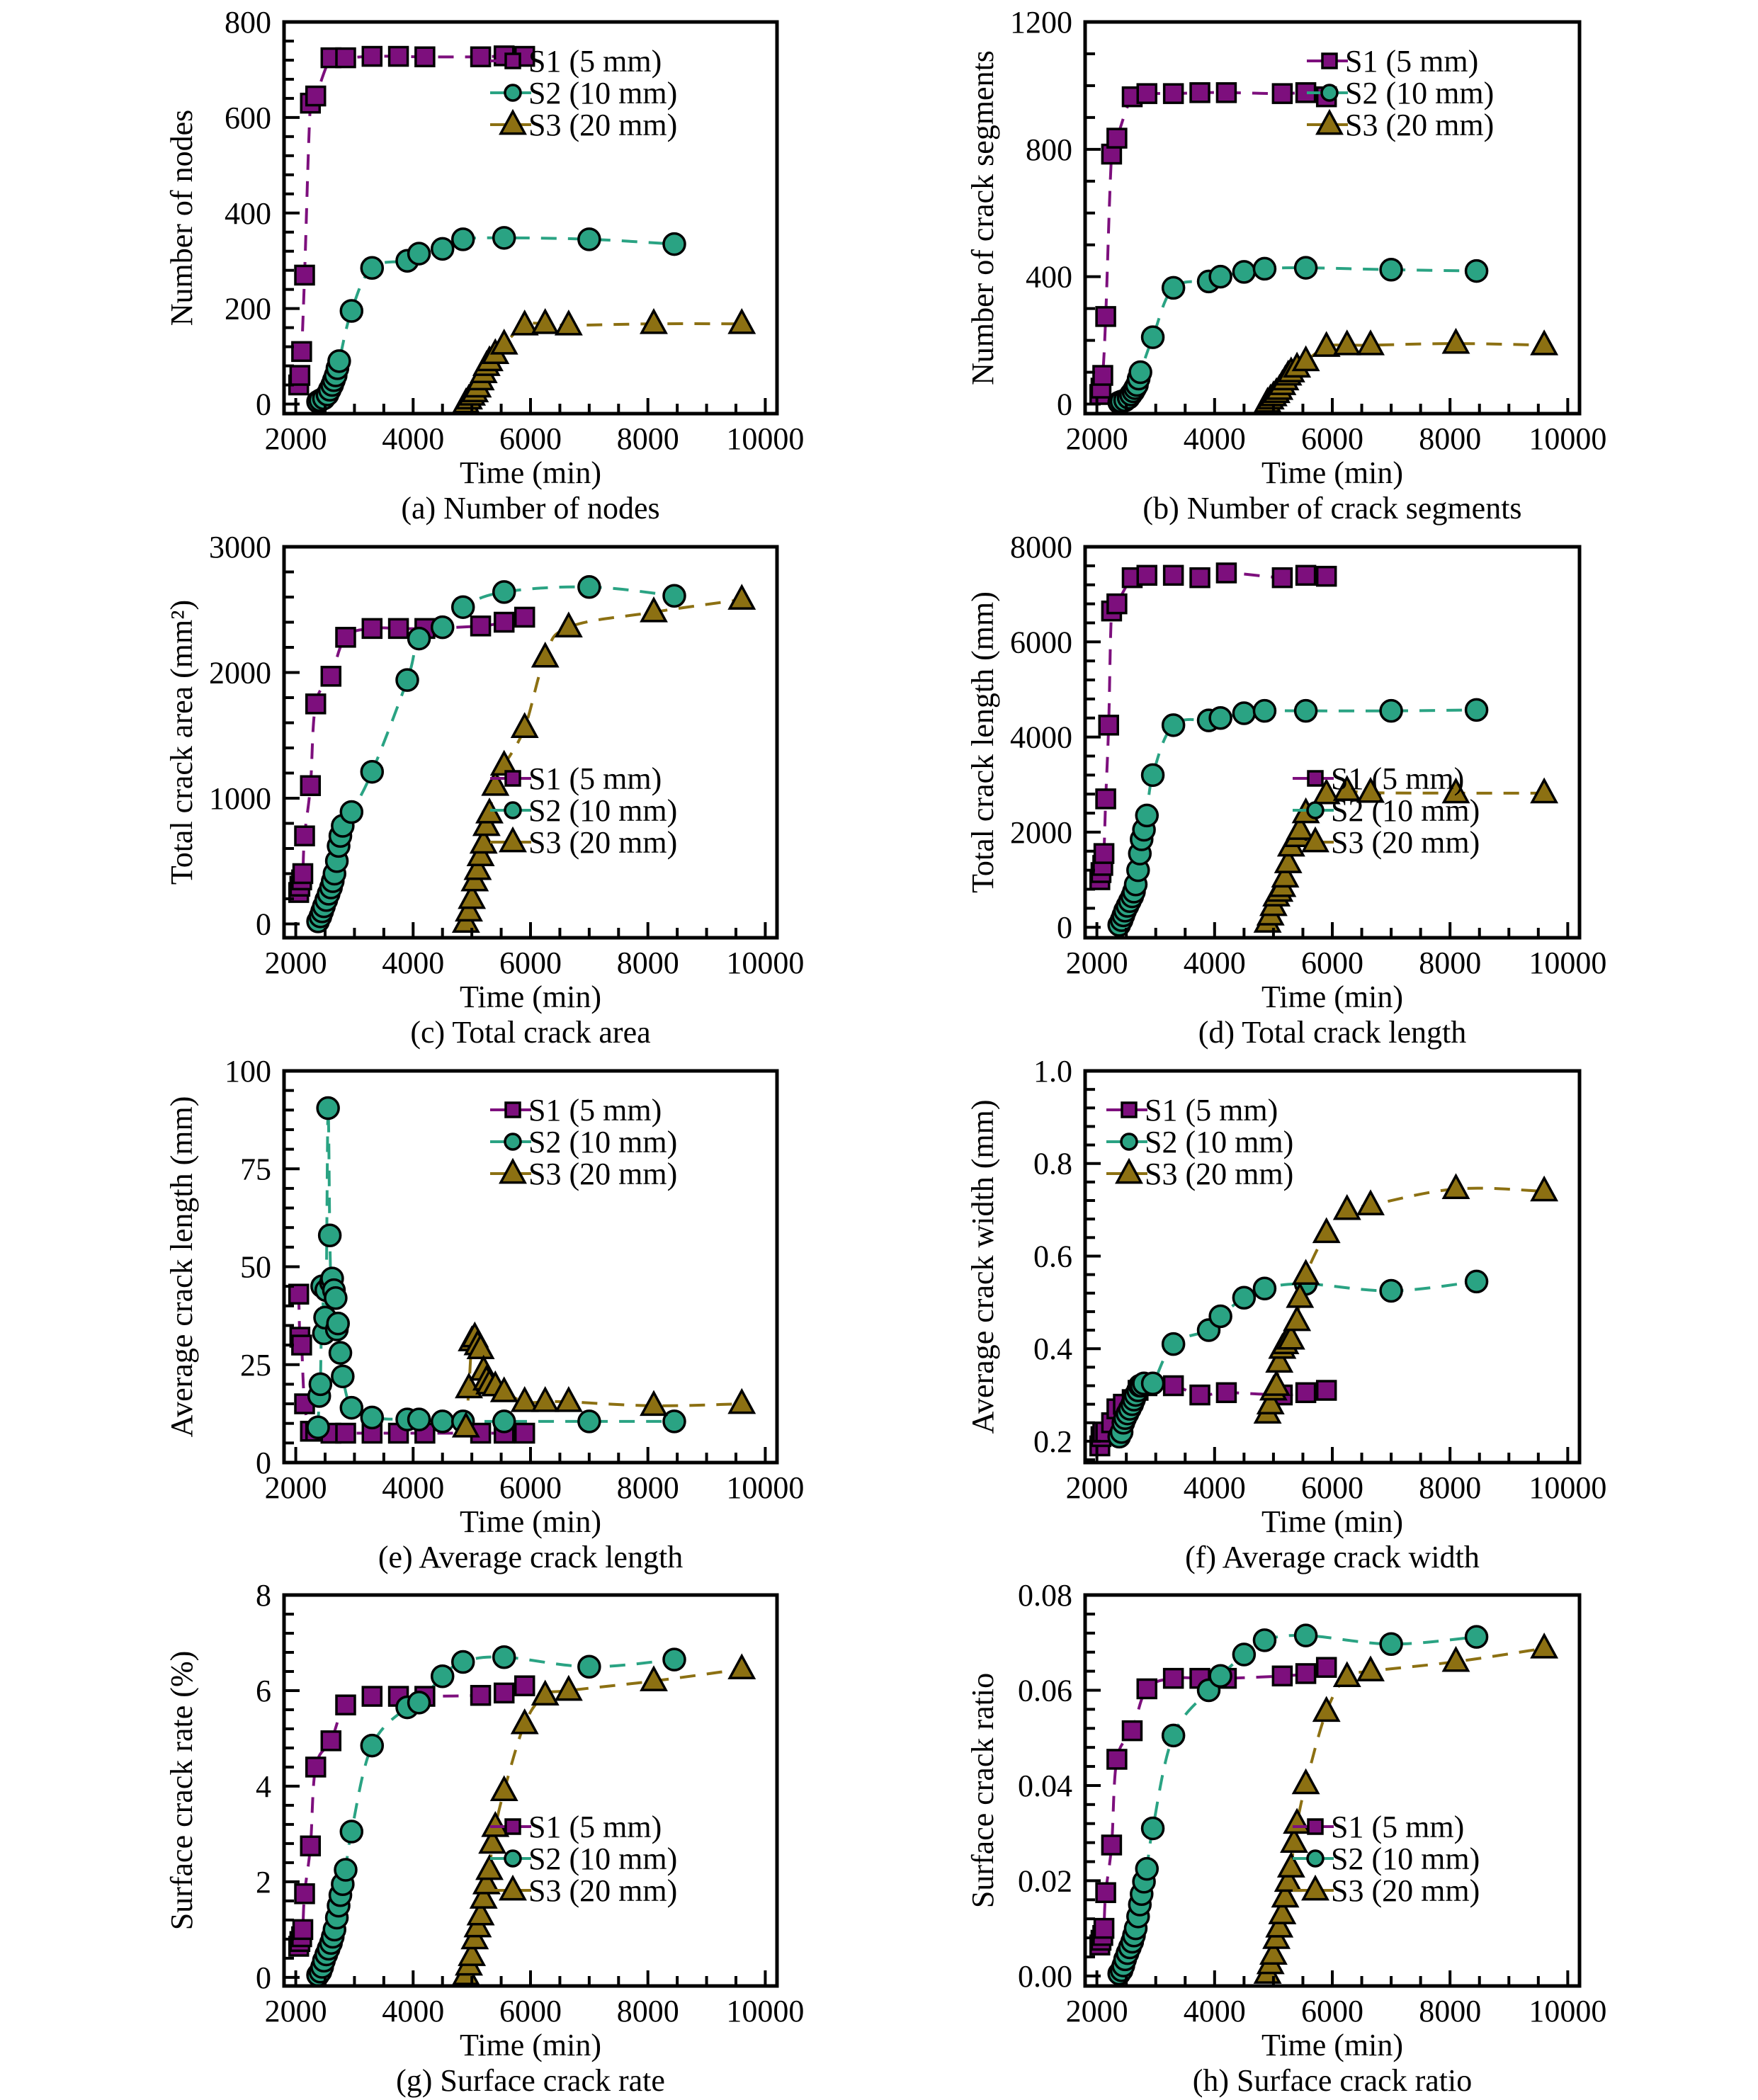  I want to click on y-axis-label: Number of nodes, so click(181, 219).